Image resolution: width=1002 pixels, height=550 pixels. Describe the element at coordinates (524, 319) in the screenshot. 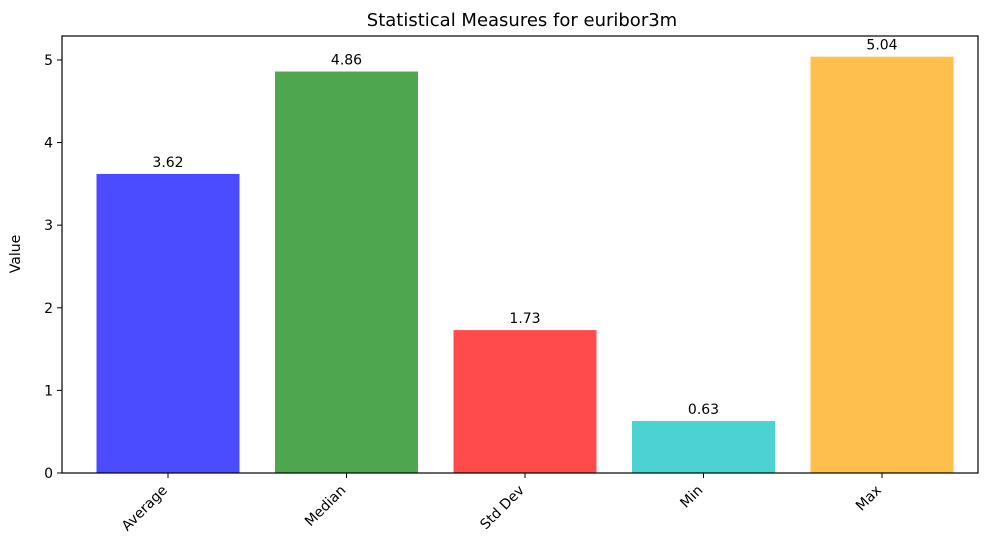

I see `bar-value-label: 1.73` at that location.